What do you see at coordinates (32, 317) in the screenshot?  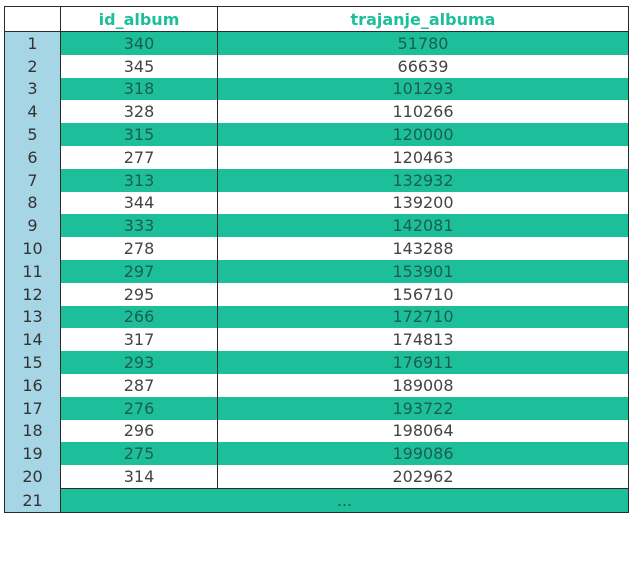 I see `row-index: 13` at bounding box center [32, 317].